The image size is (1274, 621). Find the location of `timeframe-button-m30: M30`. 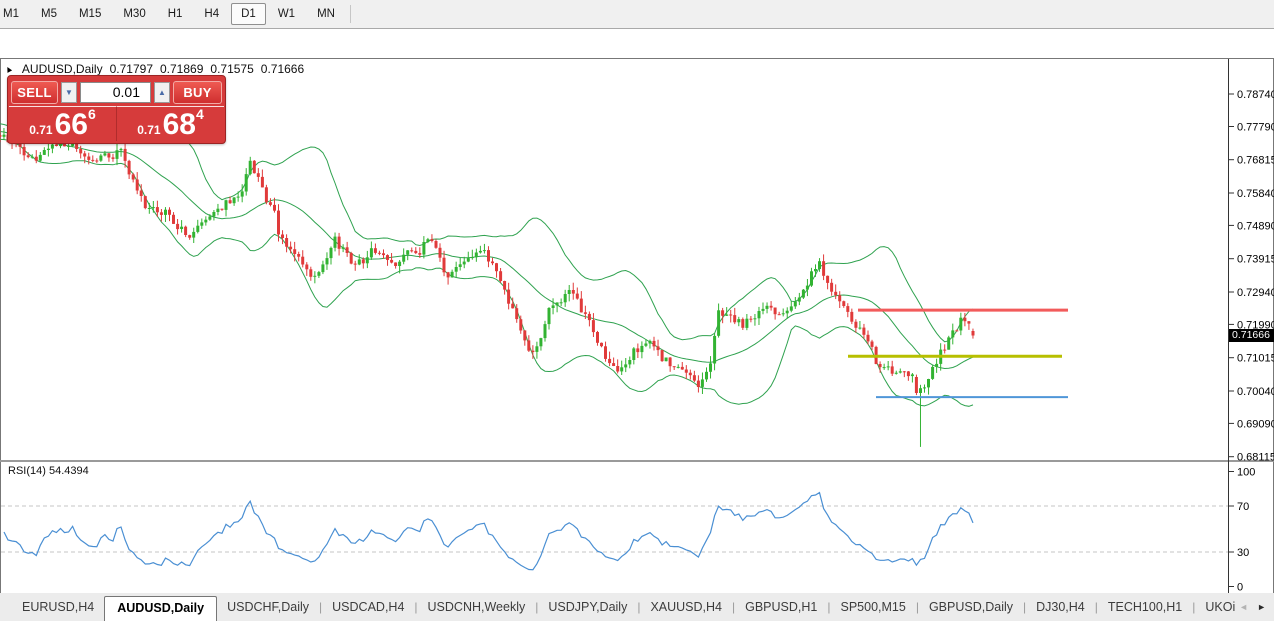

timeframe-button-m30: M30 is located at coordinates (134, 14).